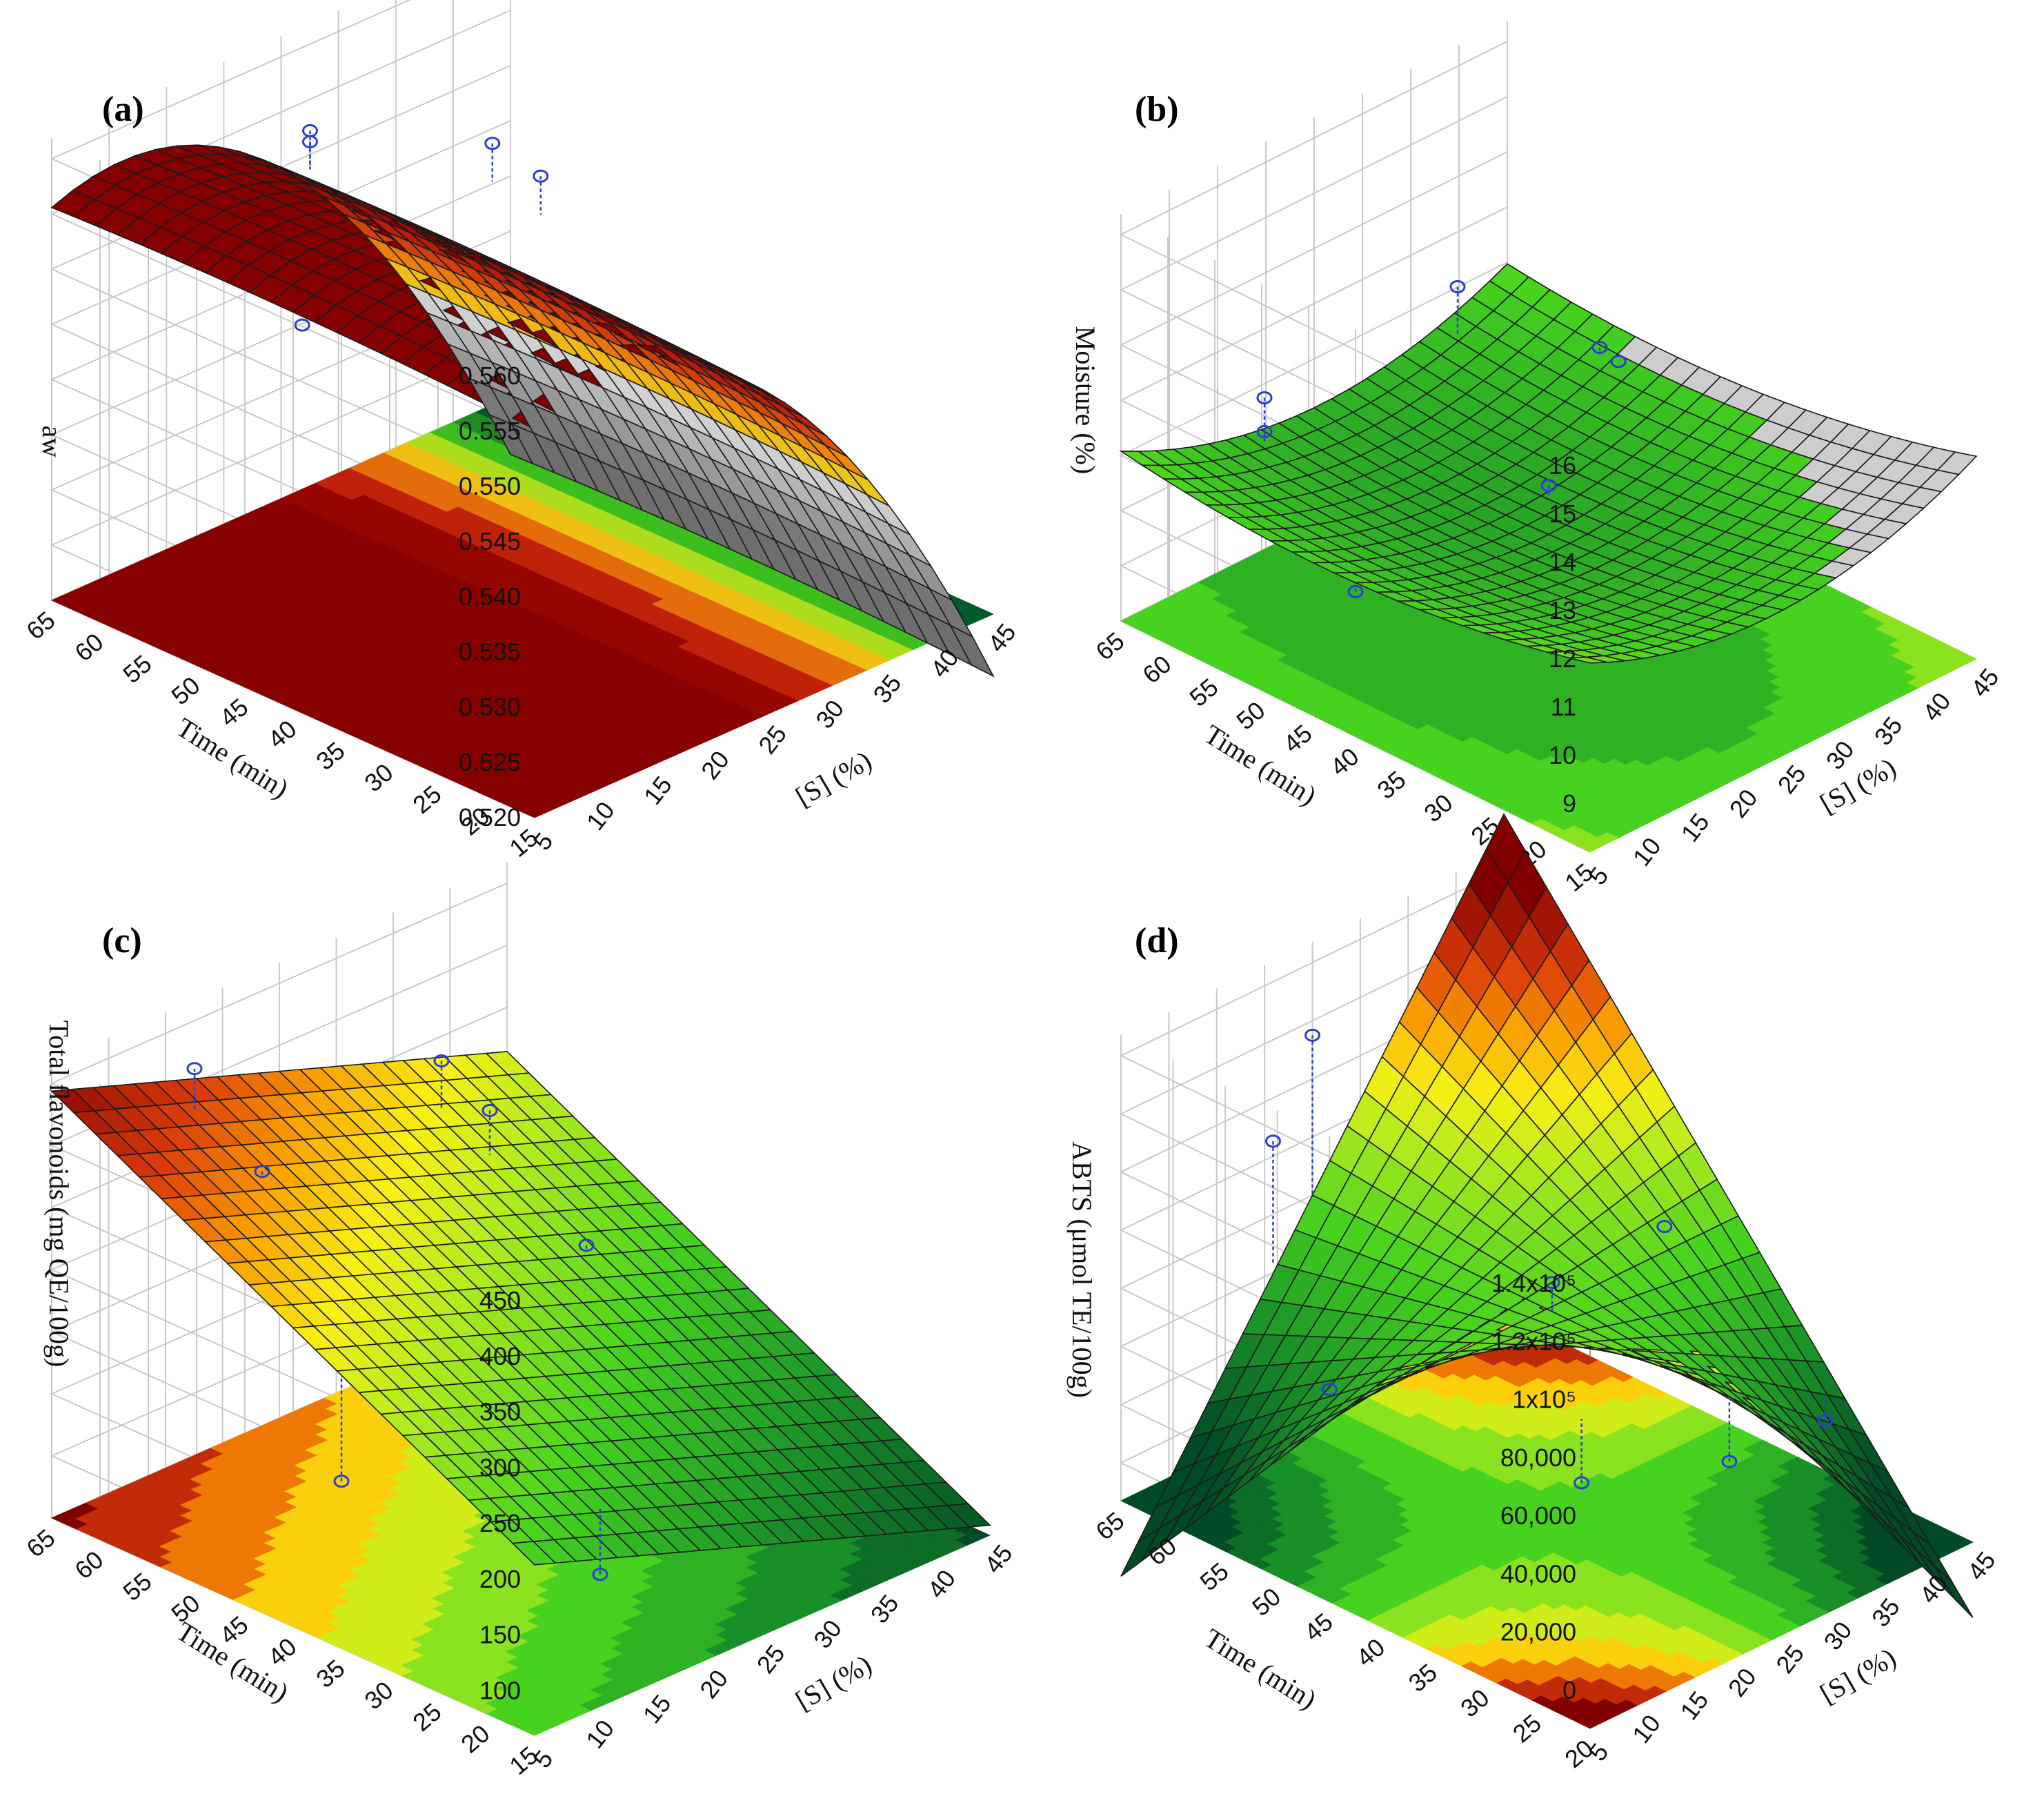  What do you see at coordinates (834, 778) in the screenshot?
I see `x-axis-title: [S] (%)` at bounding box center [834, 778].